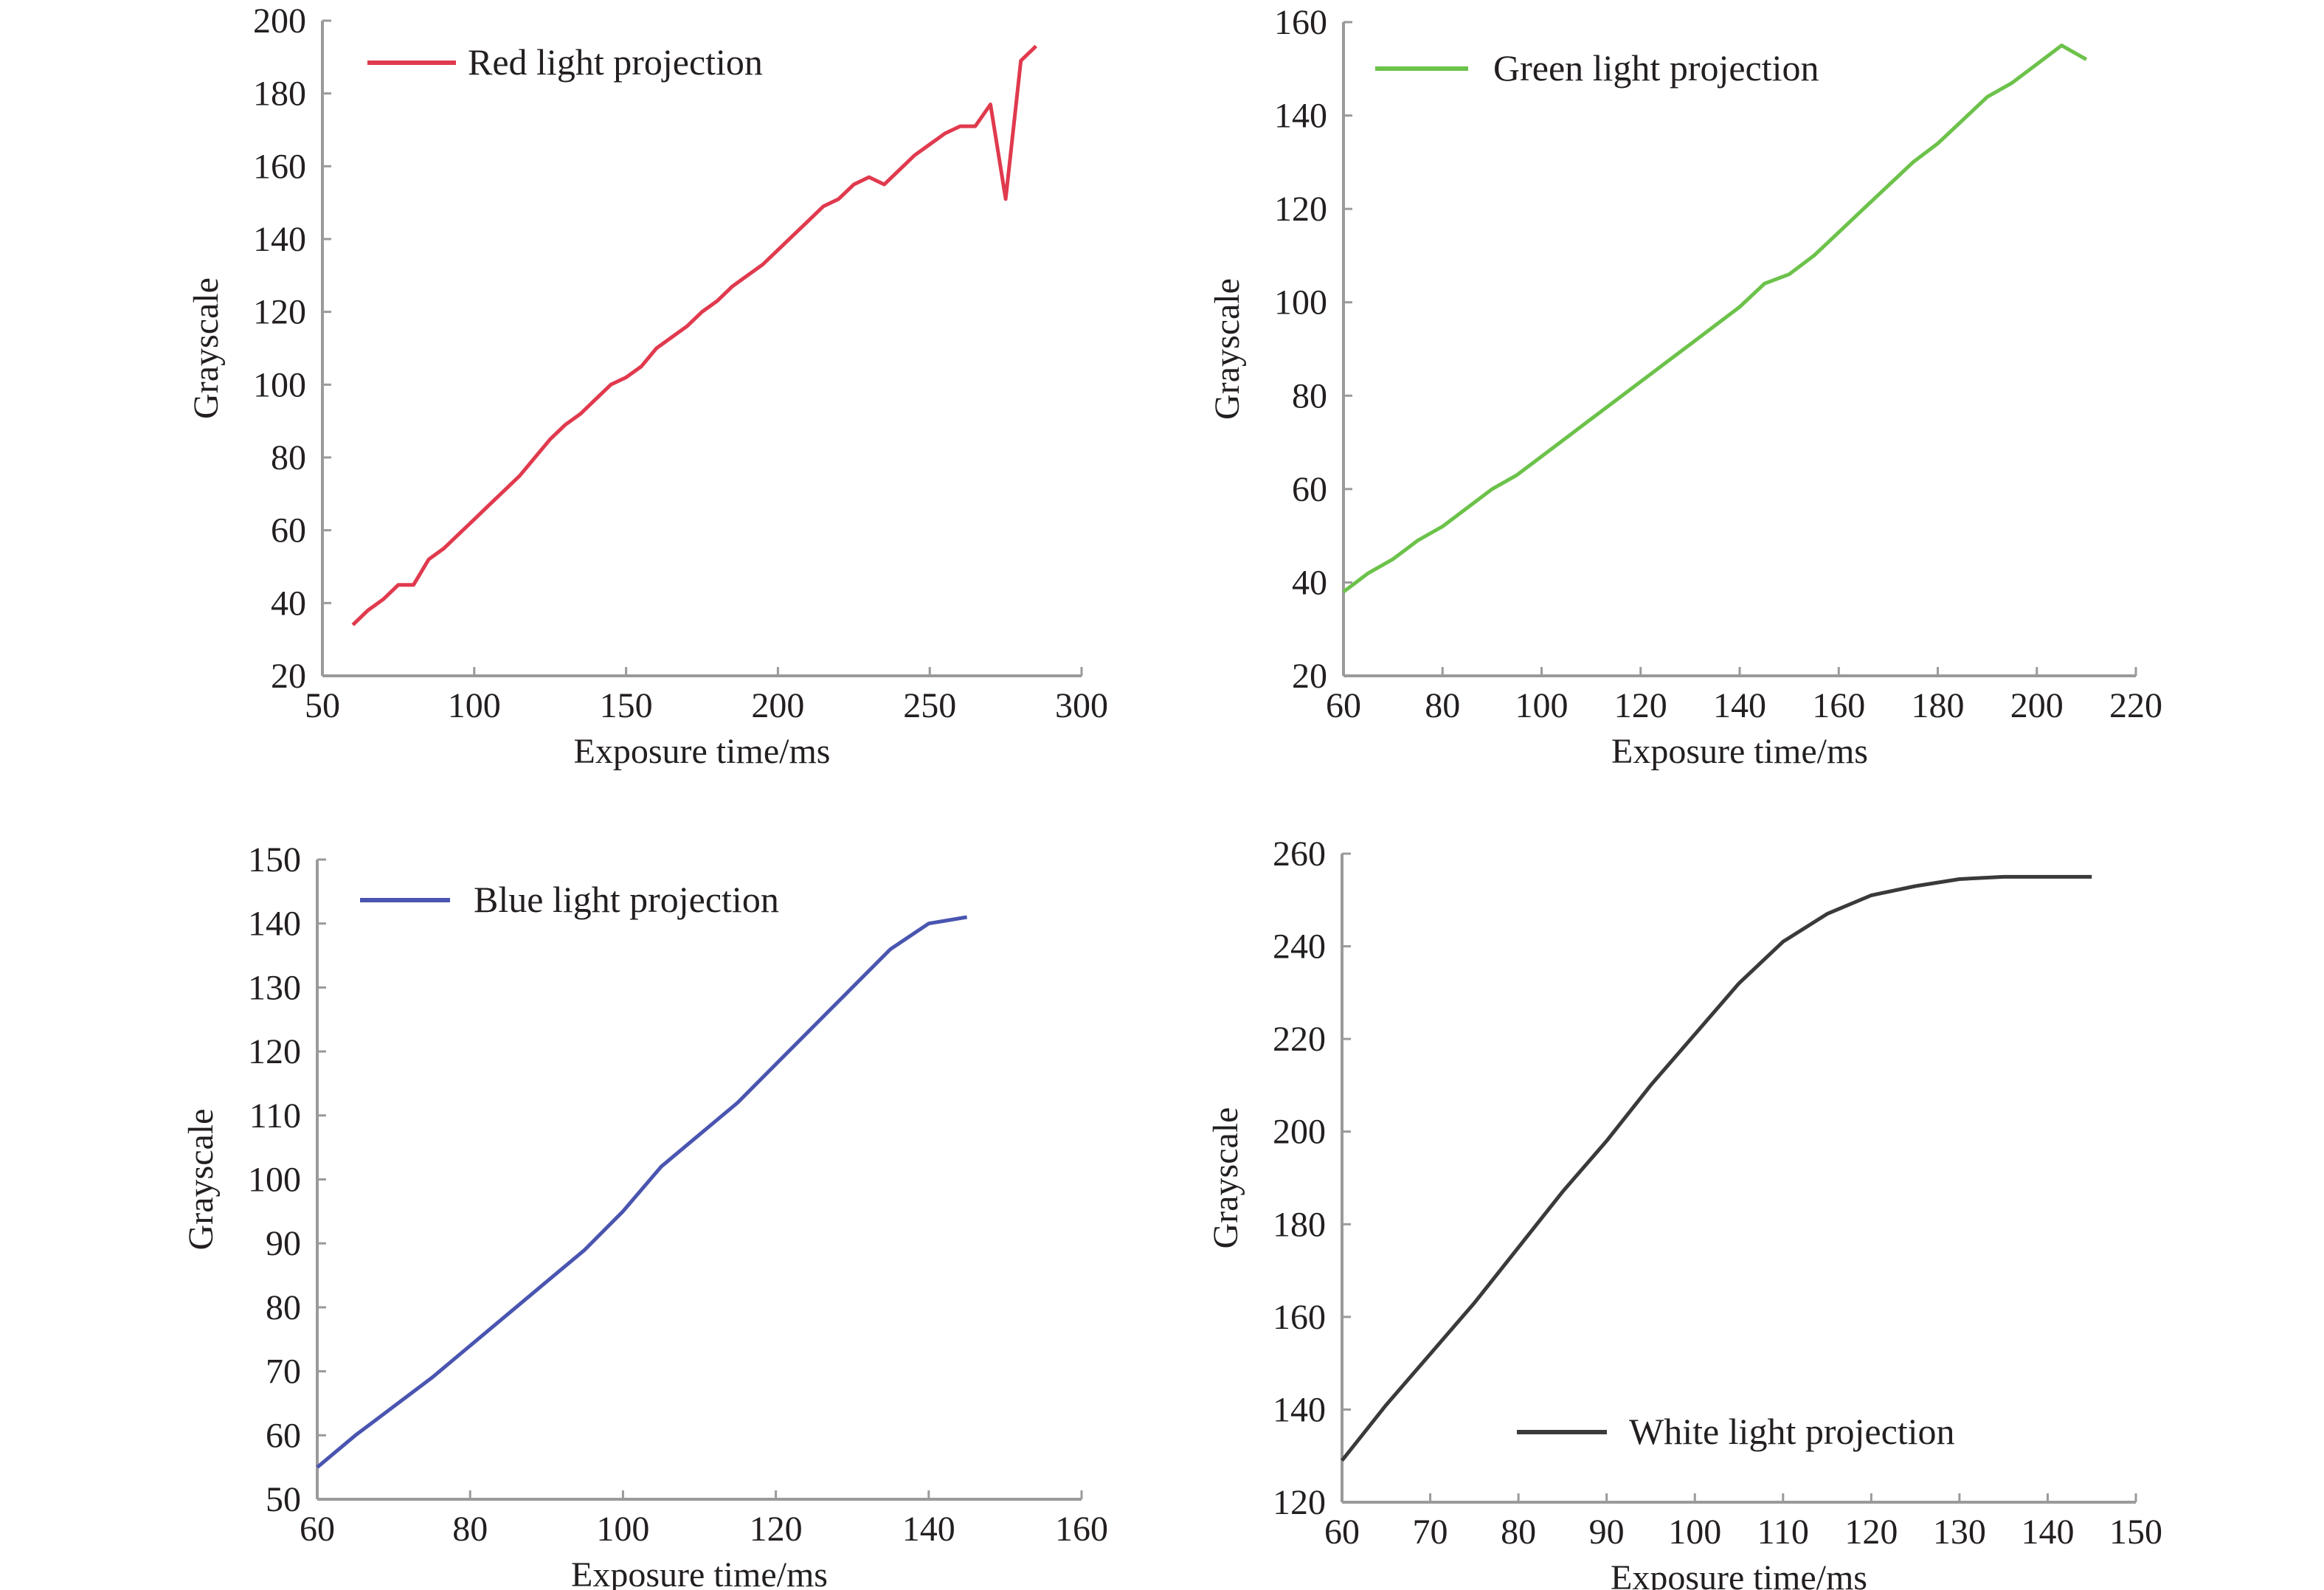  Describe the element at coordinates (1299, 947) in the screenshot. I see `y-tick-label: 240` at that location.